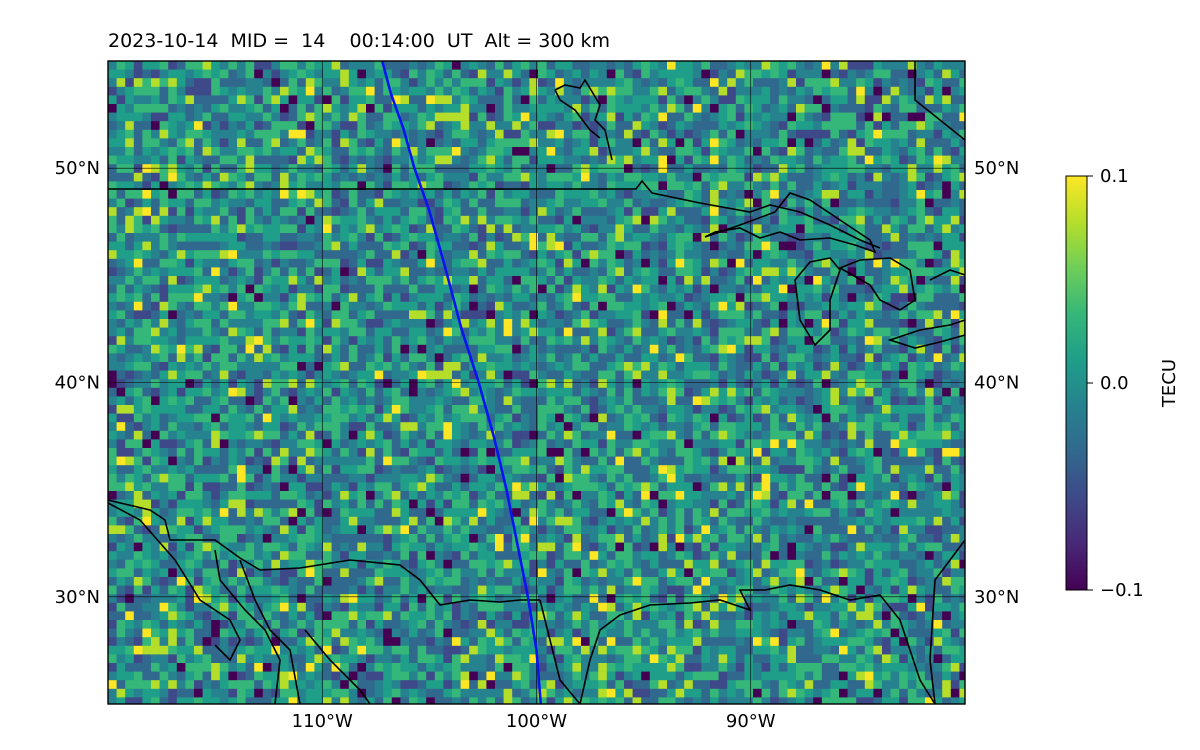 This screenshot has width=1200, height=750. I want to click on lat-tick-label-right: 50°N, so click(996, 168).